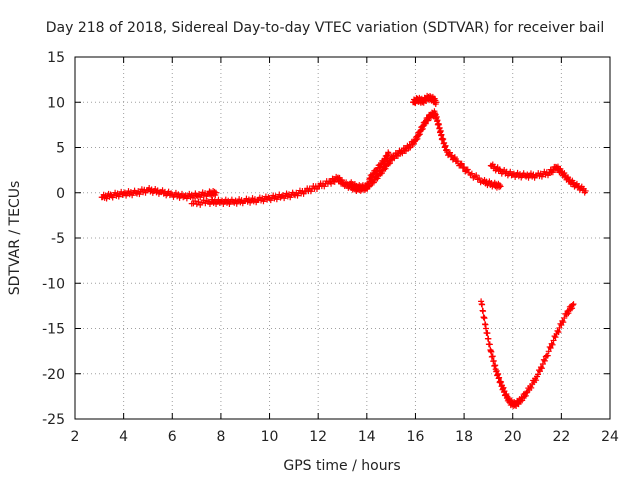 The width and height of the screenshot is (640, 480). I want to click on y-tick-label: -15, so click(53, 330).